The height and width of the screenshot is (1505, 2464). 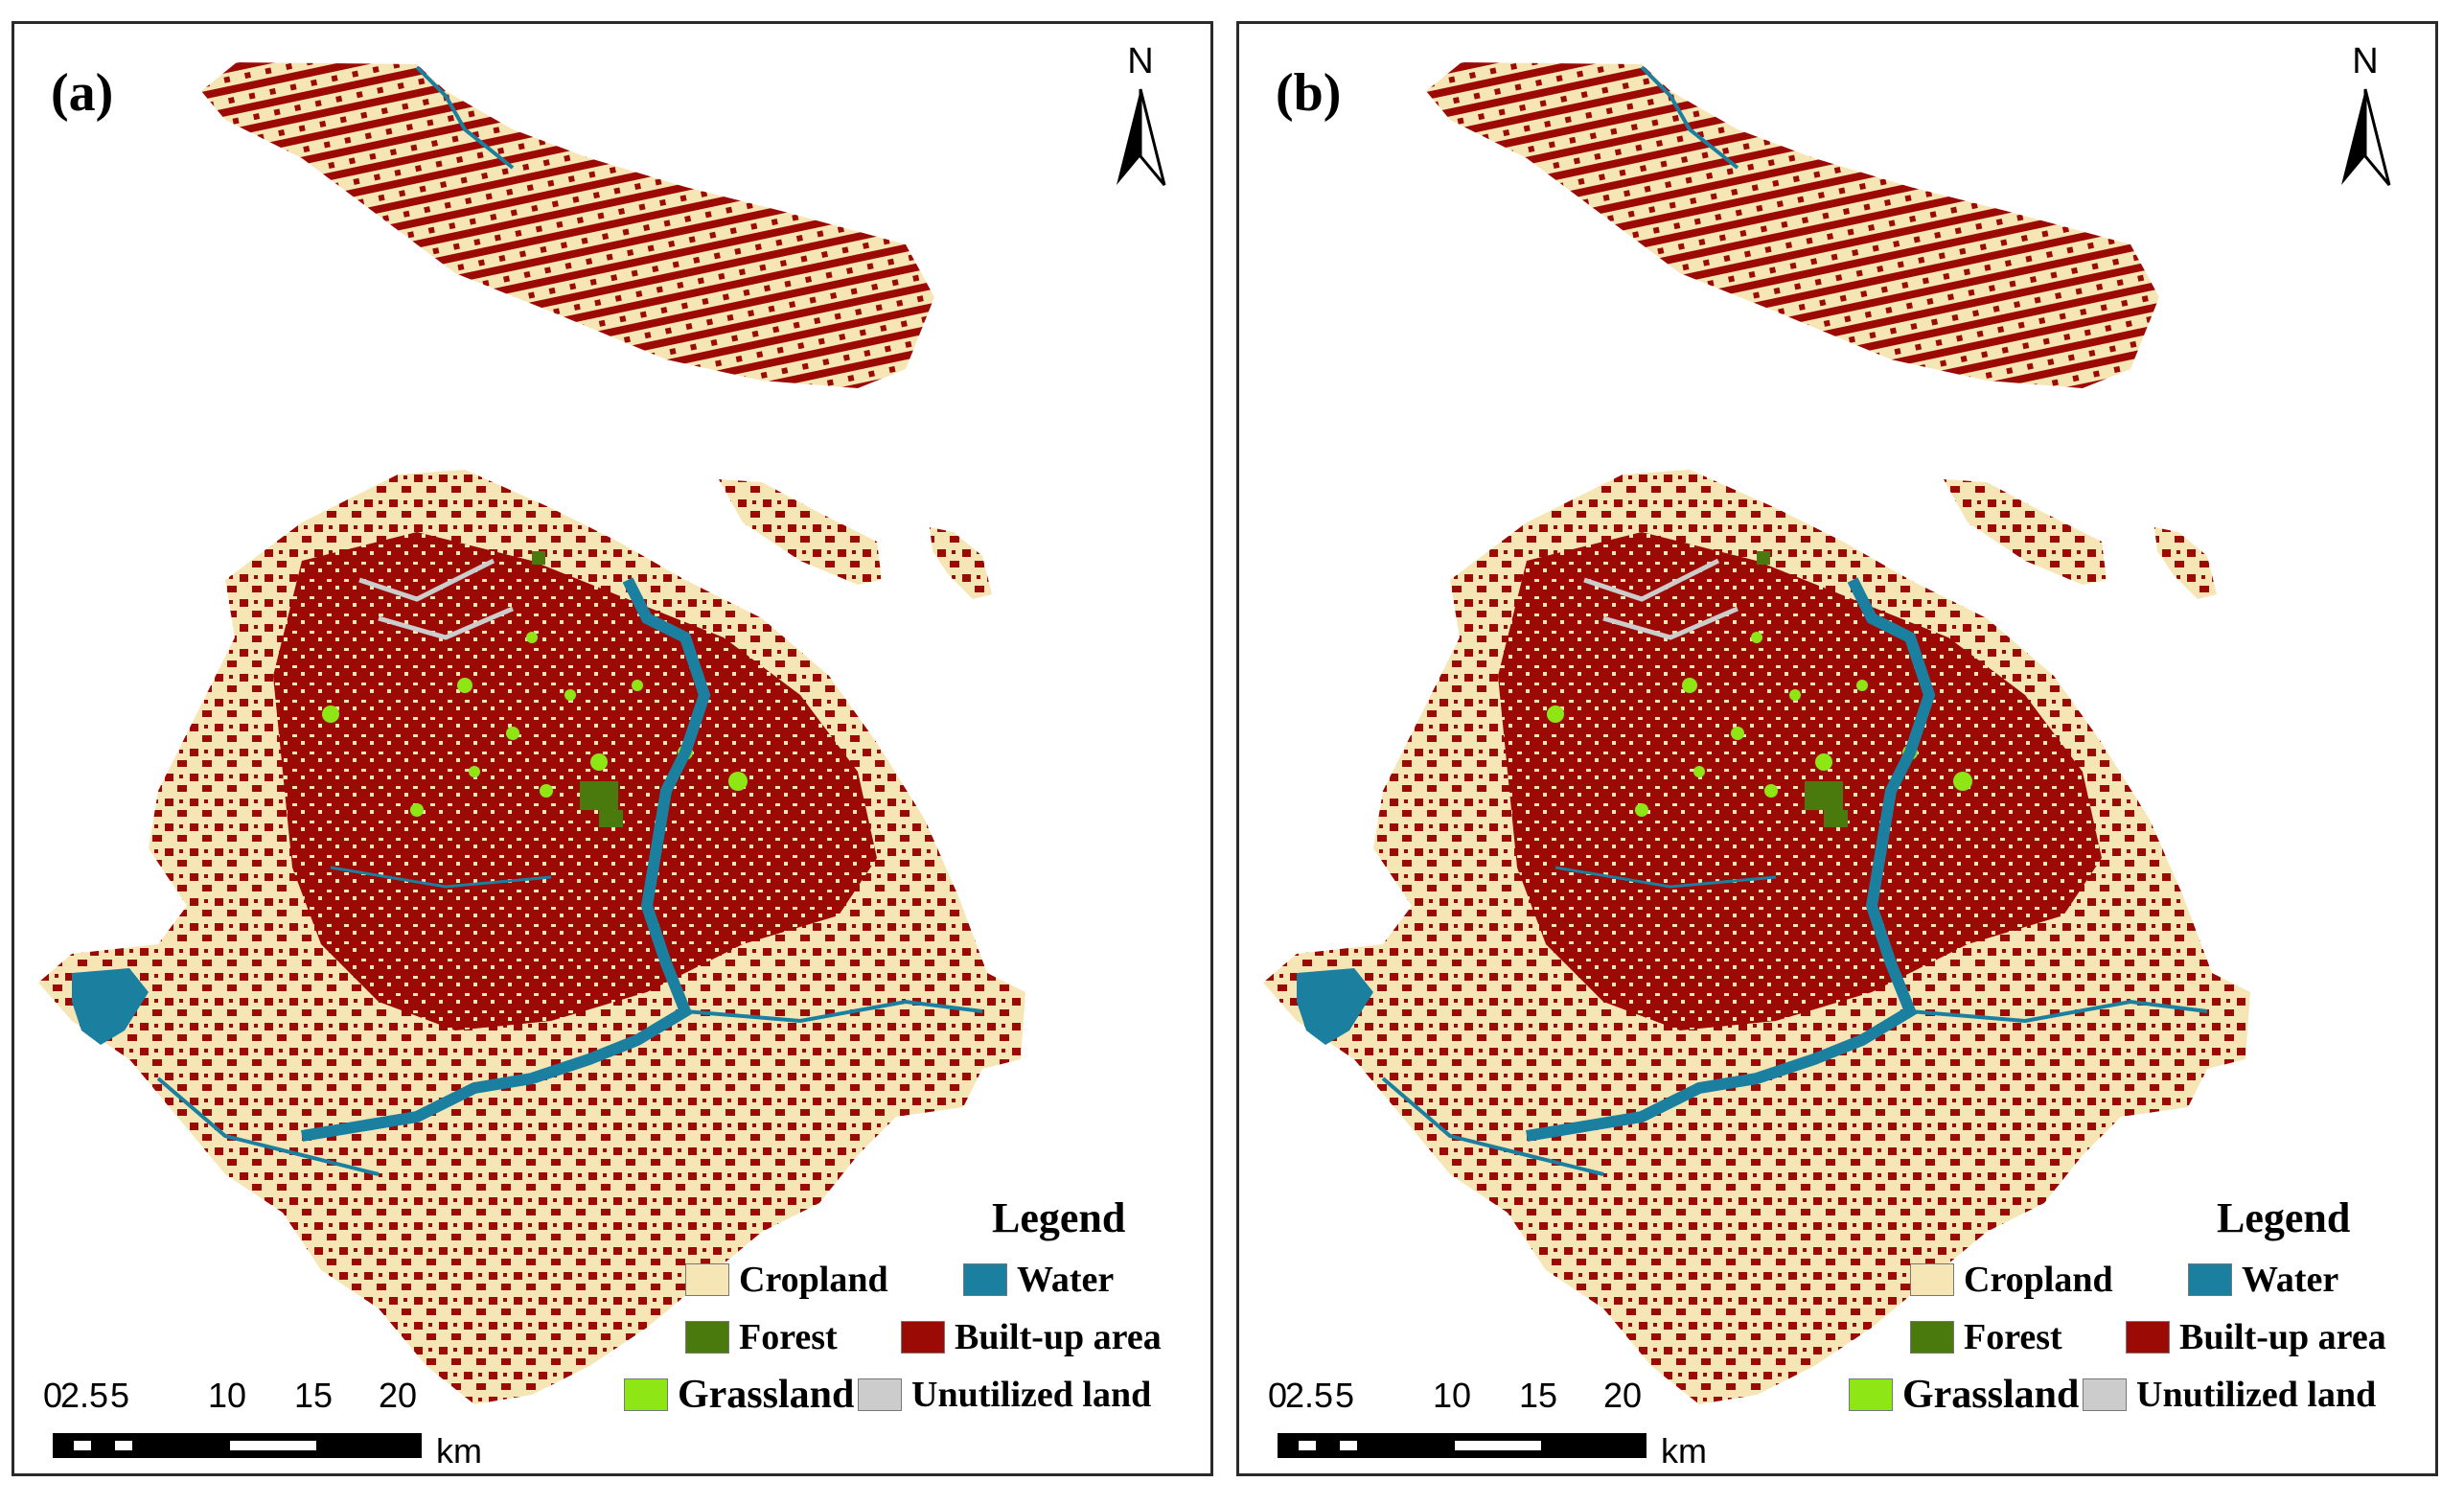 What do you see at coordinates (82, 93) in the screenshot?
I see `panel-label: (a)` at bounding box center [82, 93].